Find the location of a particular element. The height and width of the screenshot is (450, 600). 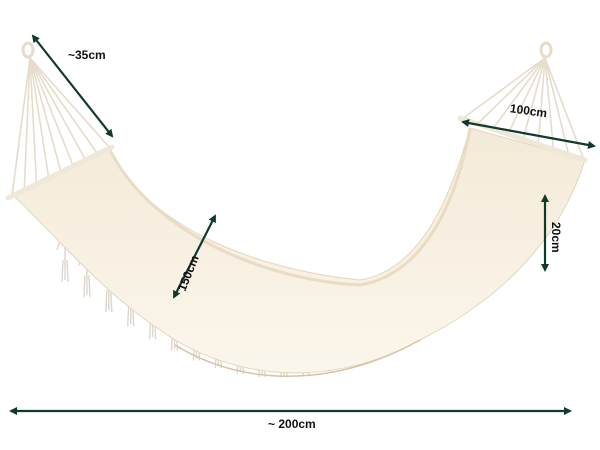

fringe-height-label: 20cm is located at coordinates (556, 237).